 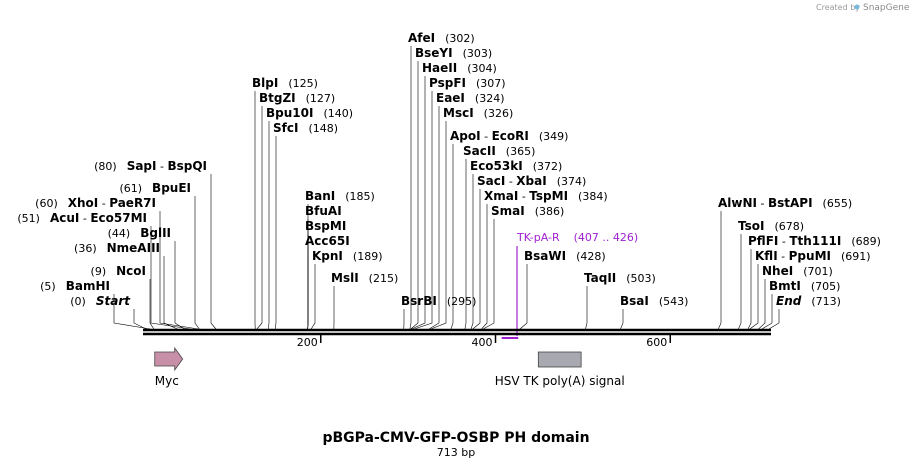 What do you see at coordinates (496, 166) in the screenshot?
I see `enzyme-name: Eco53kI` at bounding box center [496, 166].